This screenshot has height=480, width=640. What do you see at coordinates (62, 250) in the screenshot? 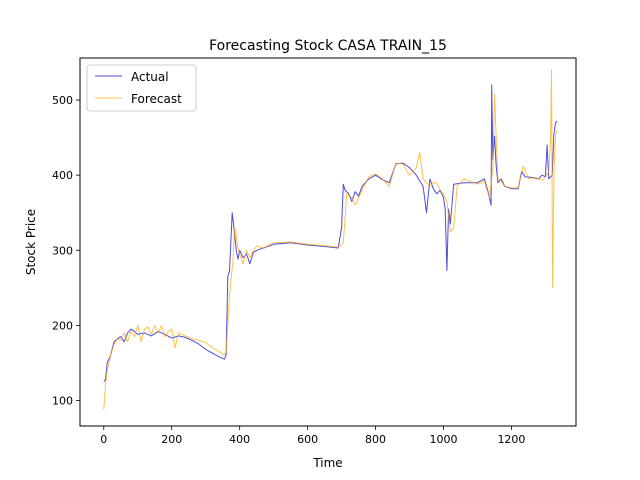
I see `y-tick-label: 300` at bounding box center [62, 250].